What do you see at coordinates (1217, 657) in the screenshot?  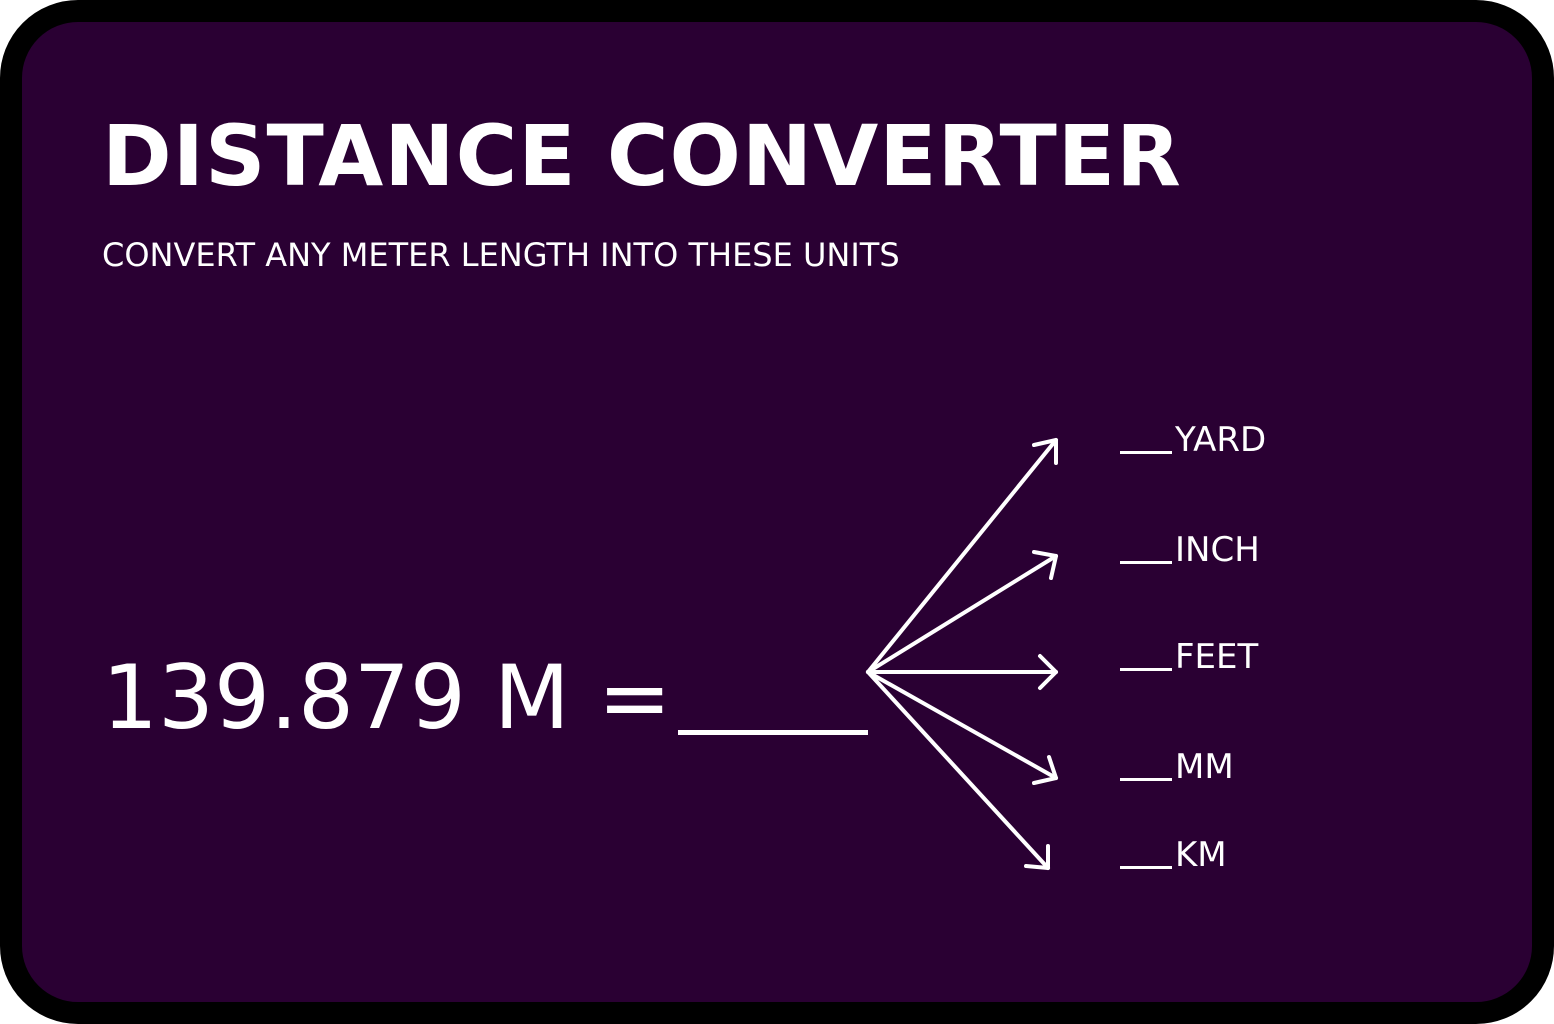 I see `unit-label: FEET` at bounding box center [1217, 657].